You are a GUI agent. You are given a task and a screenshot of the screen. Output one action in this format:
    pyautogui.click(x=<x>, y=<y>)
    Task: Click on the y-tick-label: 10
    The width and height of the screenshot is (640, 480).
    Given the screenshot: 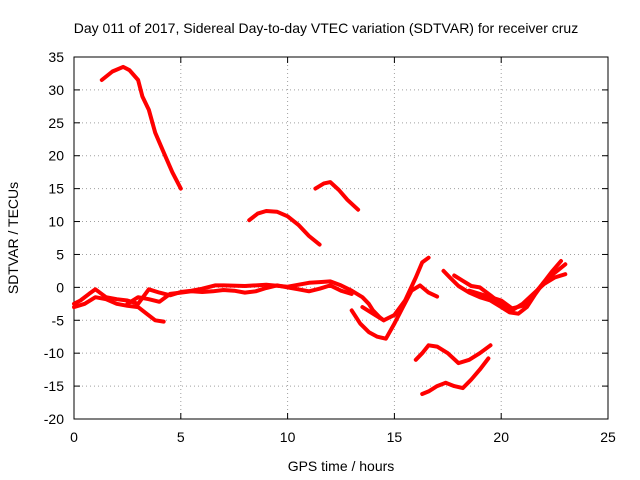 What is the action you would take?
    pyautogui.click(x=56, y=222)
    